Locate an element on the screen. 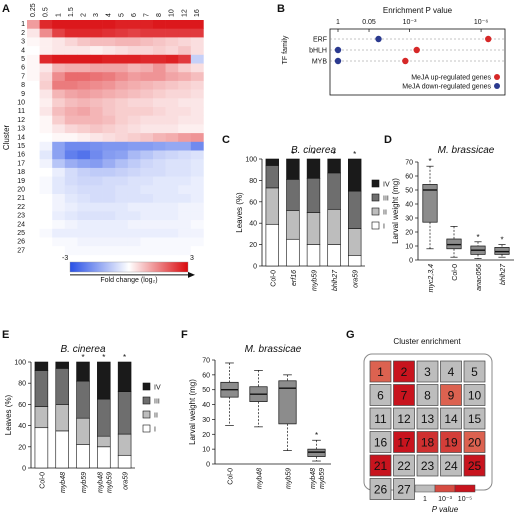 The width and height of the screenshot is (520, 532). colorbar is located at coordinates (129, 267).